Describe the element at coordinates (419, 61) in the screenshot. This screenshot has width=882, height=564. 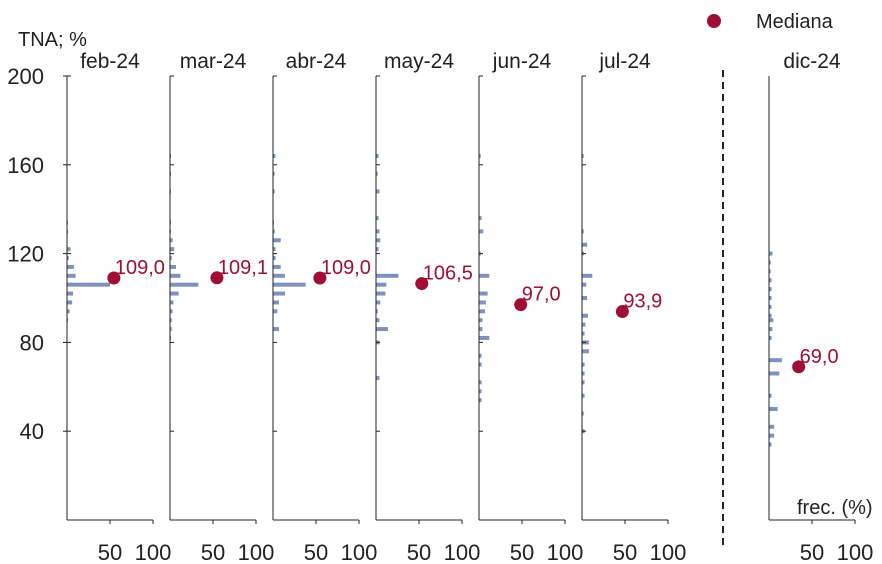
I see `panel-title: may-24` at that location.